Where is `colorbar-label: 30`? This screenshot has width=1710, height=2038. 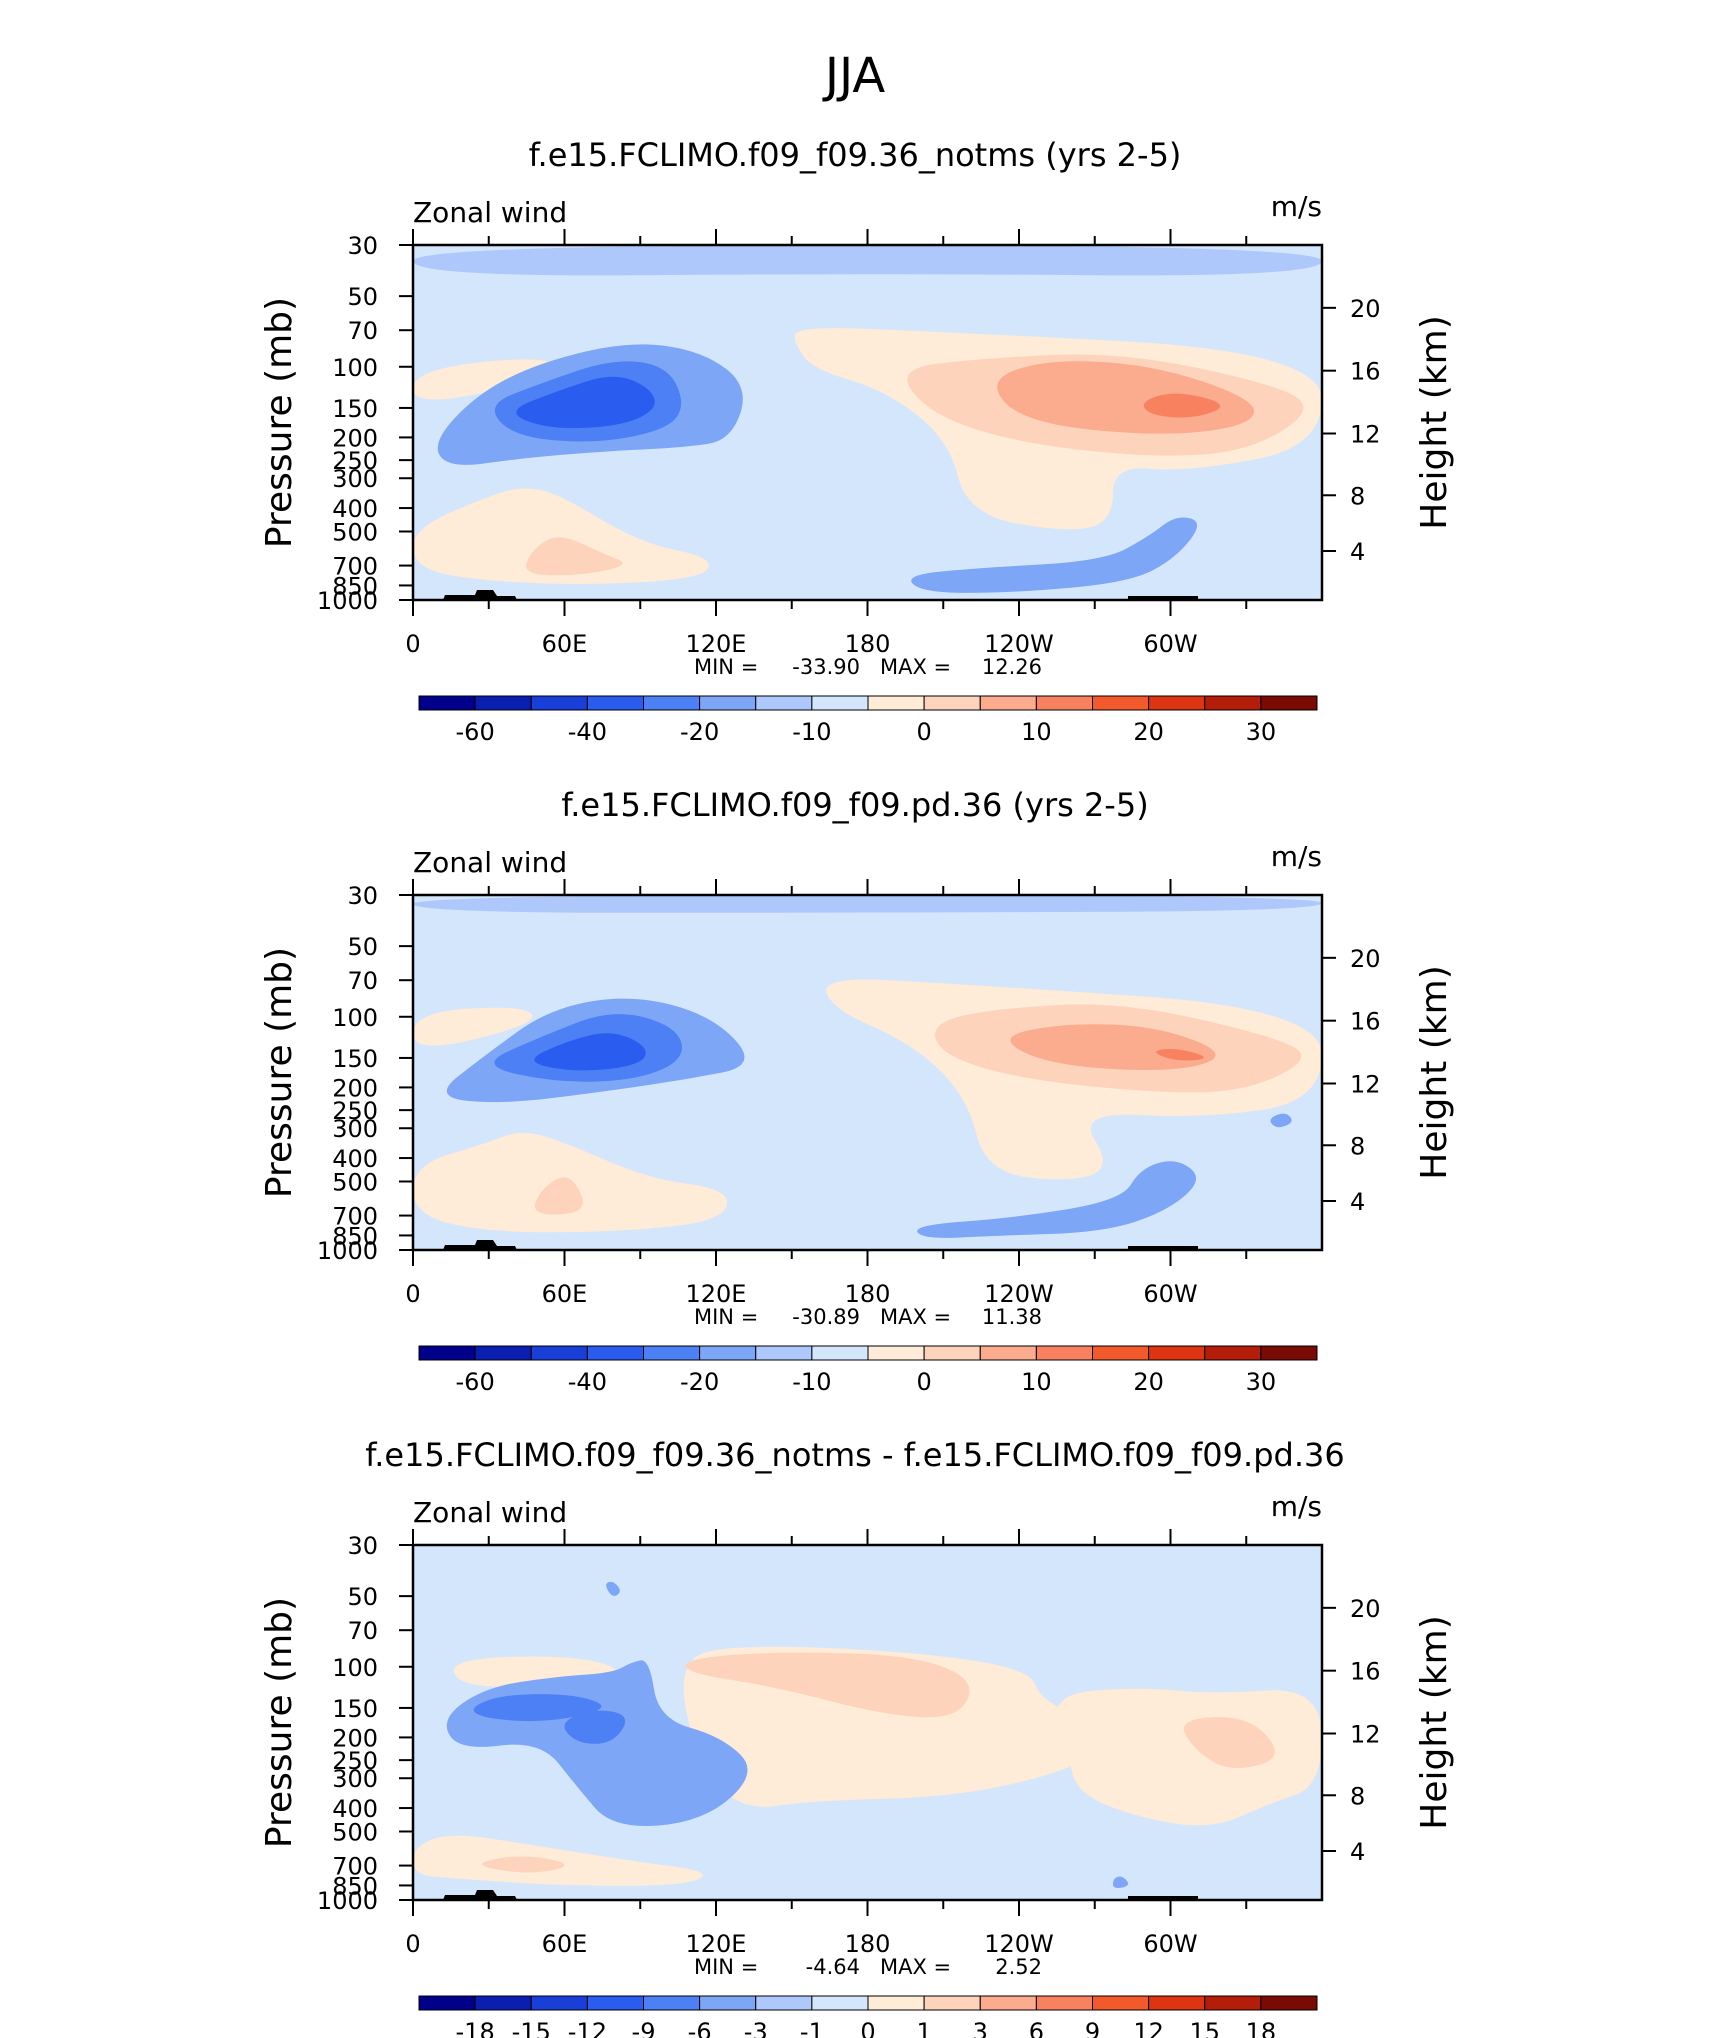
colorbar-label: 30 is located at coordinates (1261, 732).